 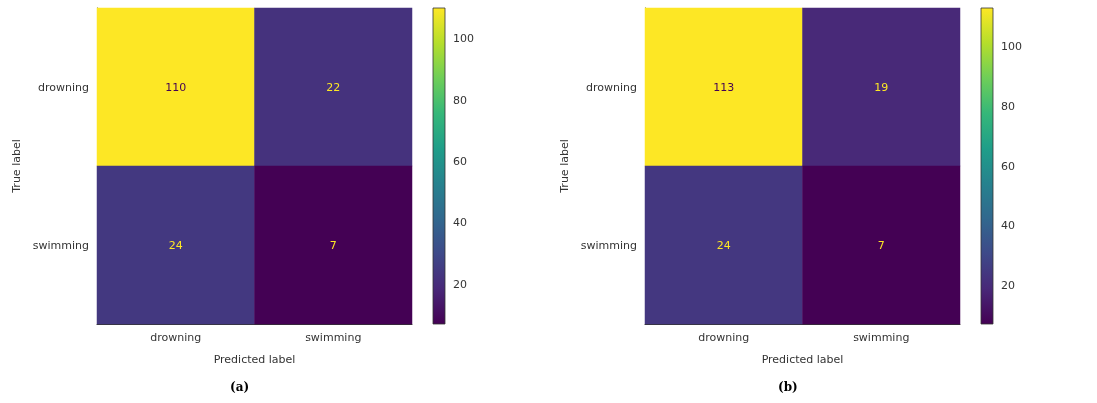 What do you see at coordinates (333, 87) in the screenshot?
I see `data-label: 22` at bounding box center [333, 87].